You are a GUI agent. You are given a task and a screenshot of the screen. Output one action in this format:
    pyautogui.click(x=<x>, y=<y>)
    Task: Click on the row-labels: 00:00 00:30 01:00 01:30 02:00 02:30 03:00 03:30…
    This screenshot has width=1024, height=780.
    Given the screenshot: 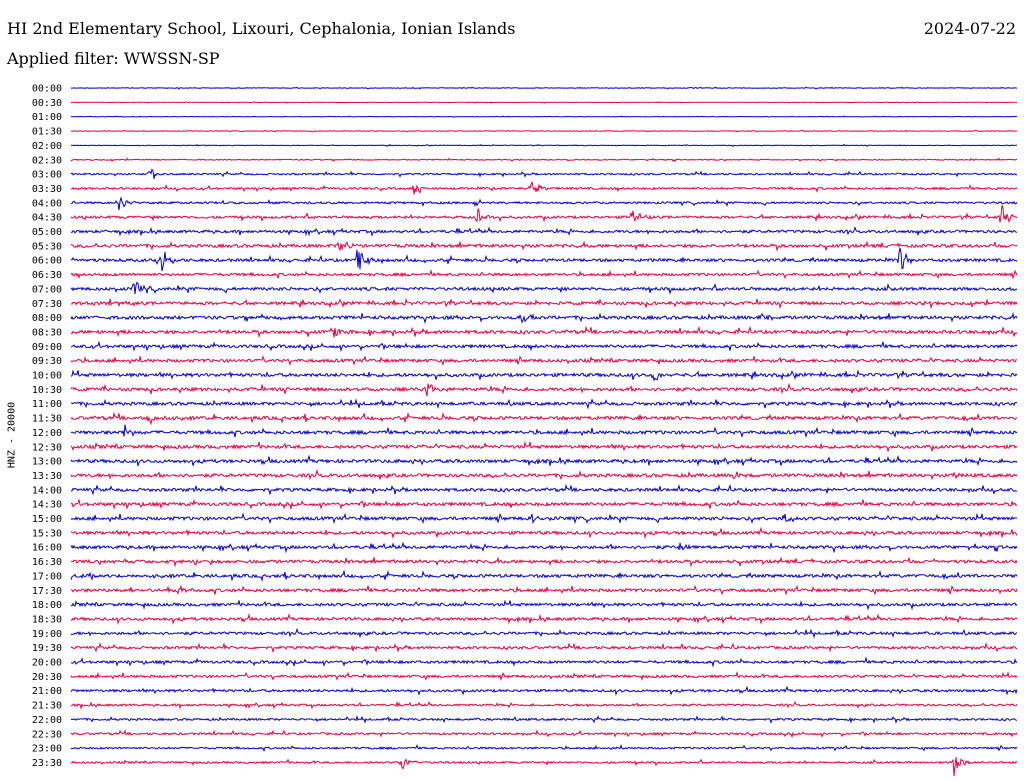 What is the action you would take?
    pyautogui.click(x=47, y=426)
    